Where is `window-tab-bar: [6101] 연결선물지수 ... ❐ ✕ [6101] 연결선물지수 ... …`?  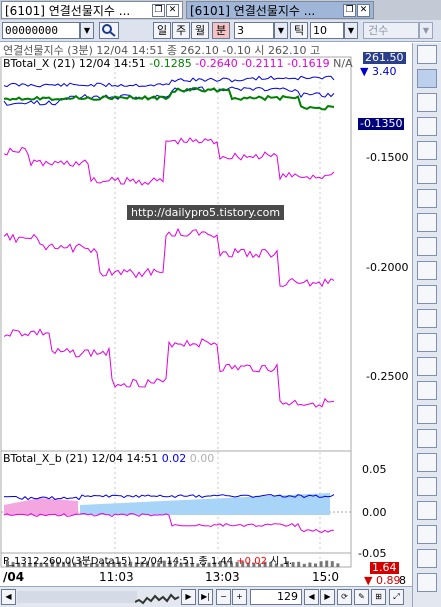 window-tab-bar: [6101] 연결선물지수 ... ❐ ✕ [6101] 연결선물지수 ... … is located at coordinates (220, 10).